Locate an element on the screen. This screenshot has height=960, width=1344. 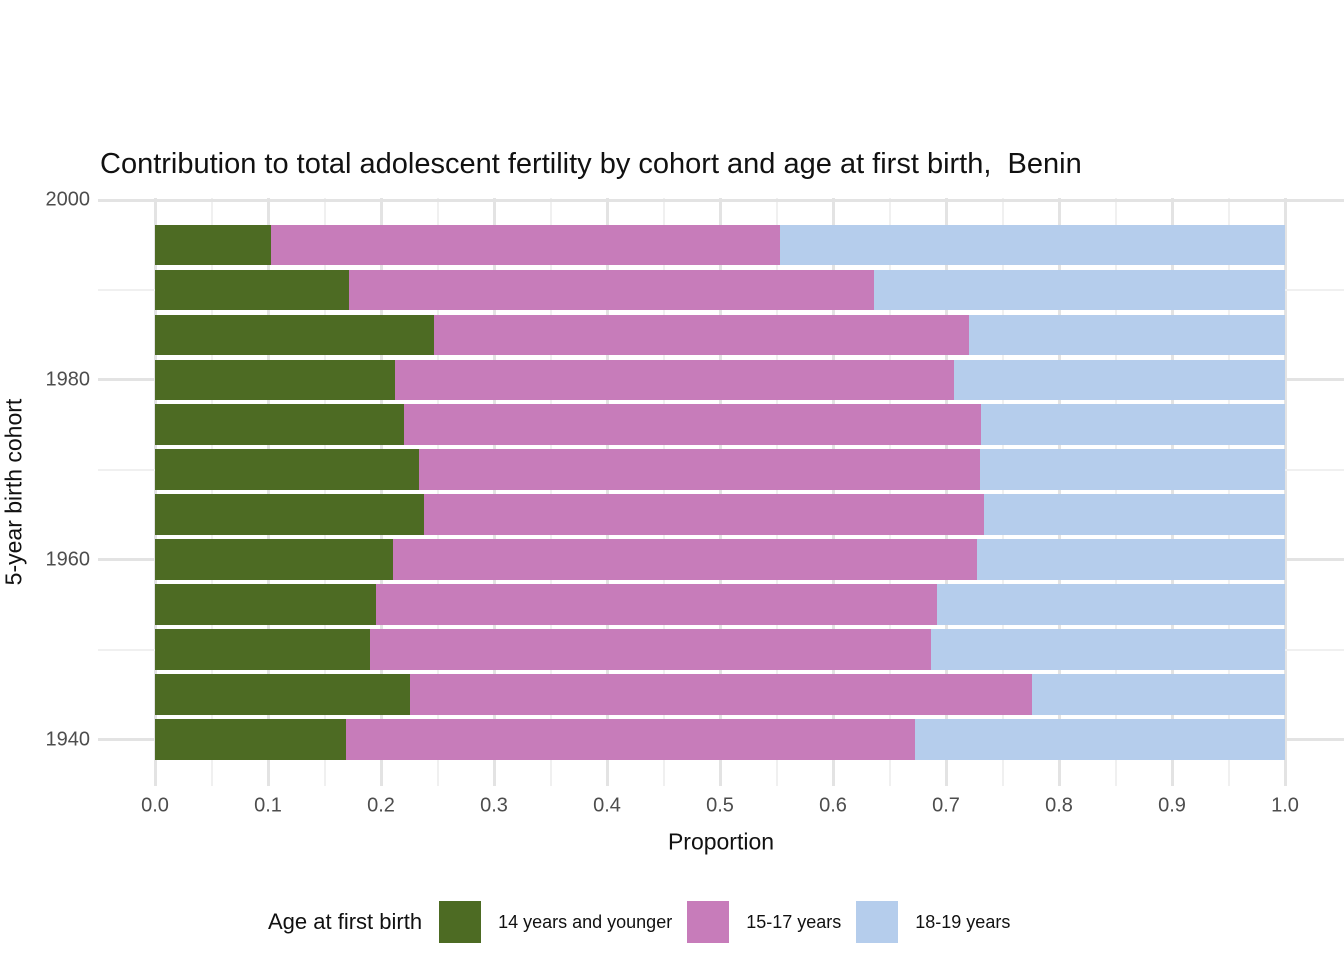
legend-swatch-14-and-younger is located at coordinates (460, 922).